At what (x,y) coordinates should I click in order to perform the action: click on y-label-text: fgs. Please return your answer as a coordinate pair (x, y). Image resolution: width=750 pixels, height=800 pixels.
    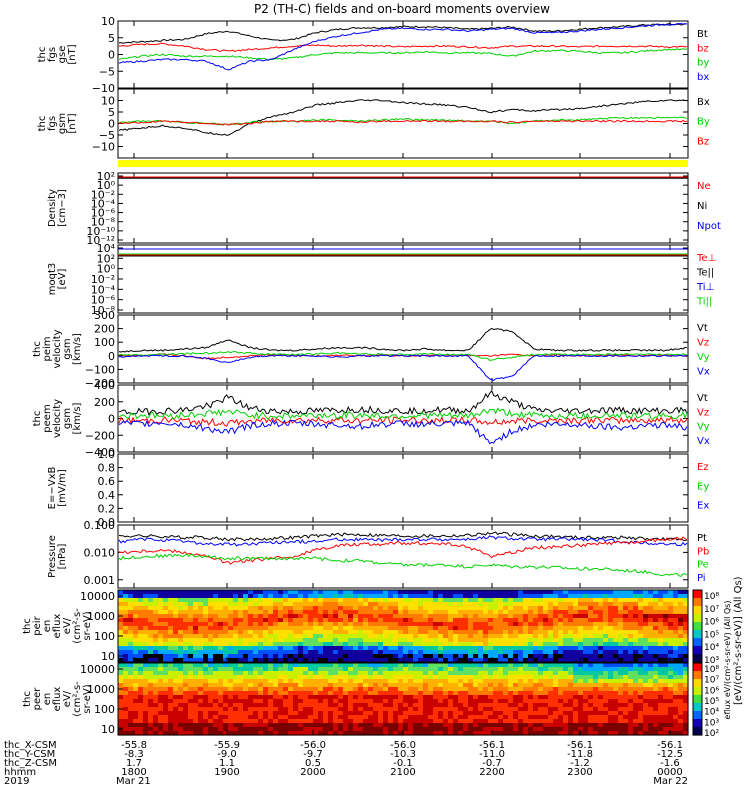
    Looking at the image, I should click on (52, 123).